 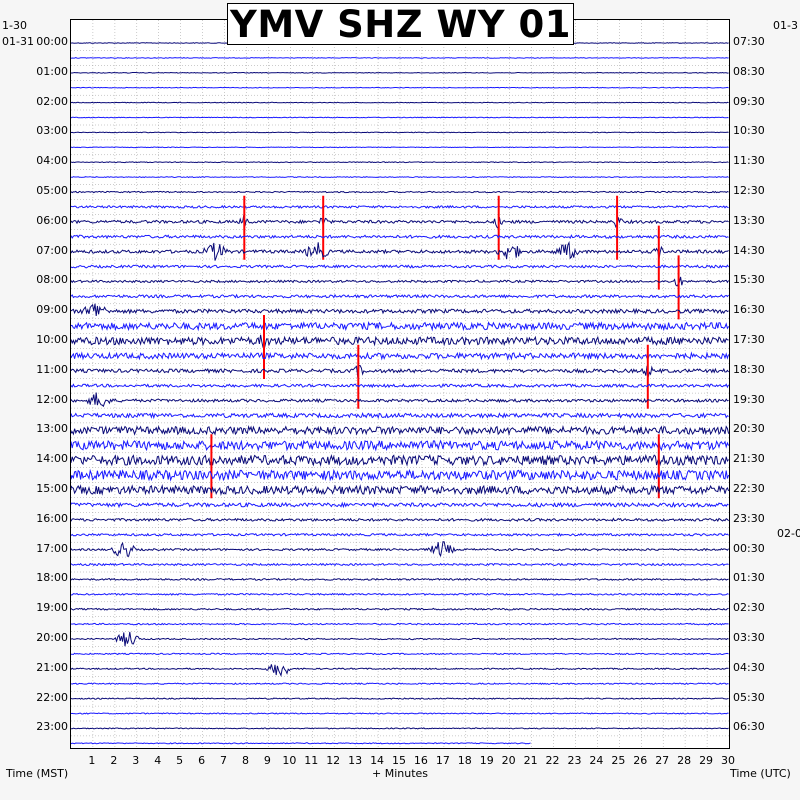 What do you see at coordinates (662, 760) in the screenshot?
I see `x-tick-label: 27` at bounding box center [662, 760].